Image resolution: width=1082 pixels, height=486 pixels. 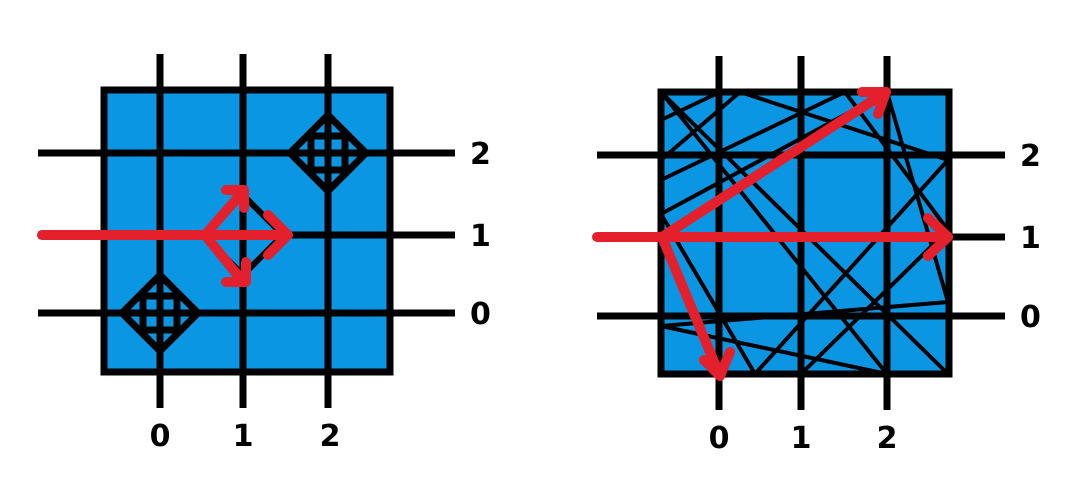 What do you see at coordinates (1030, 238) in the screenshot?
I see `right-y-label-1: 1` at bounding box center [1030, 238].